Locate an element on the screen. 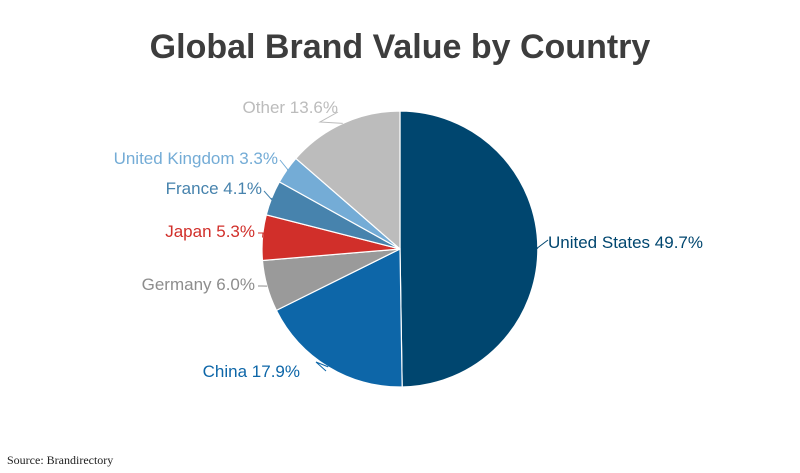  slice-label-0: United States 49.7% is located at coordinates (625, 242).